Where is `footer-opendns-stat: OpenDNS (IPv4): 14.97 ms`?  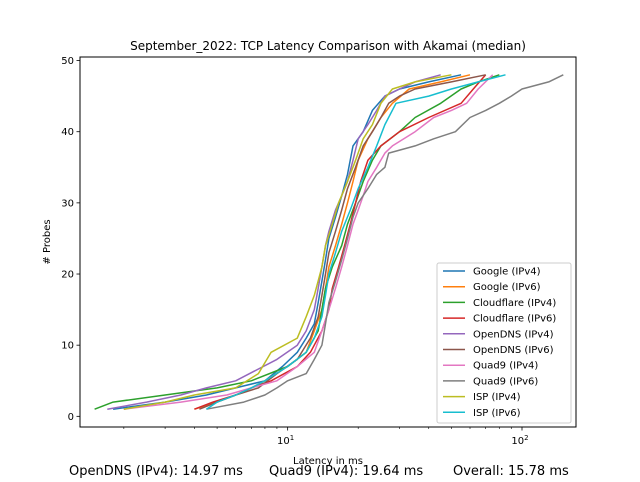
footer-opendns-stat: OpenDNS (IPv4): 14.97 ms is located at coordinates (156, 471).